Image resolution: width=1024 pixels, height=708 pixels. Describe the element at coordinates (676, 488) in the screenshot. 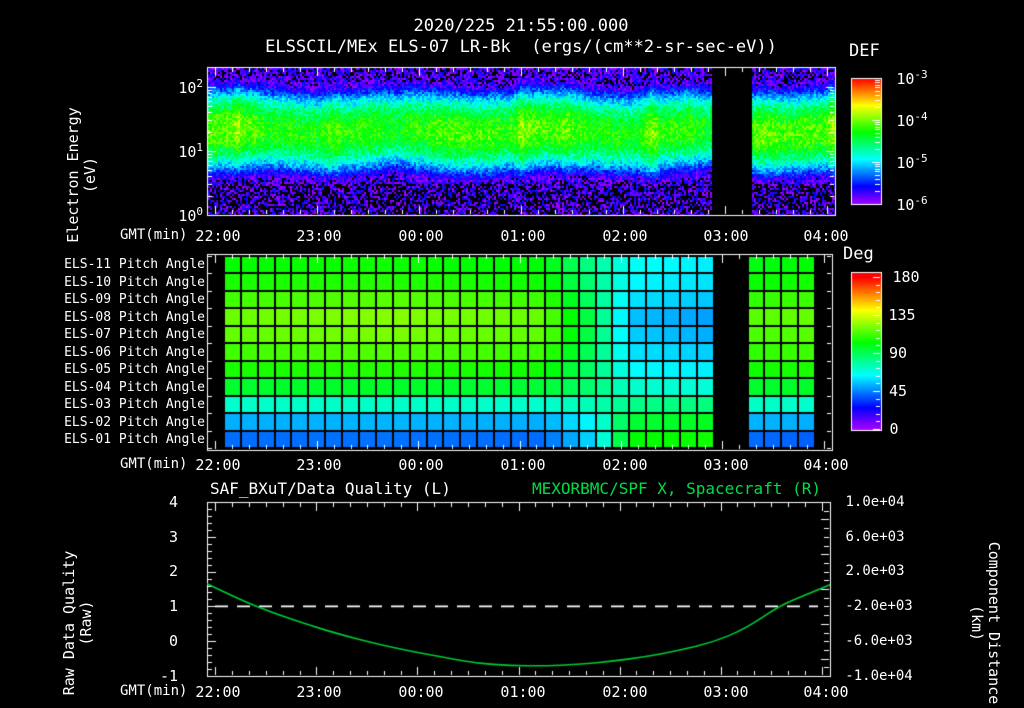

I see `bottom-title-right: MEXORBMC/SPF X, Spacecraft (R)` at that location.